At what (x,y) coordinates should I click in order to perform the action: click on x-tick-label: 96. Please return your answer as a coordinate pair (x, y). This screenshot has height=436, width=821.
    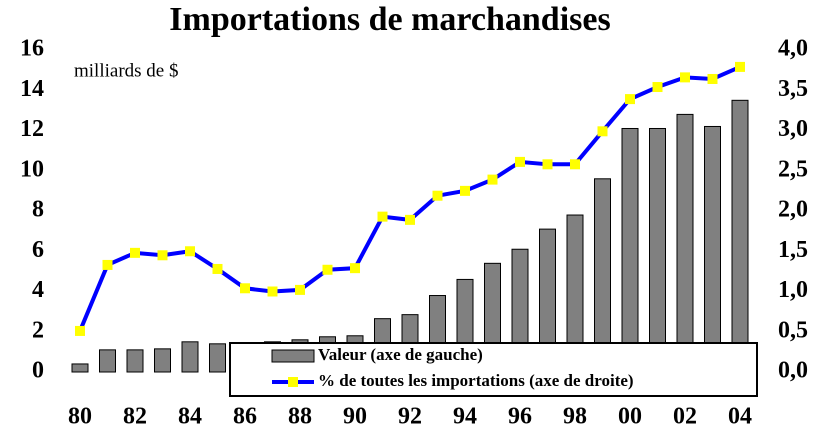
    Looking at the image, I should click on (520, 417).